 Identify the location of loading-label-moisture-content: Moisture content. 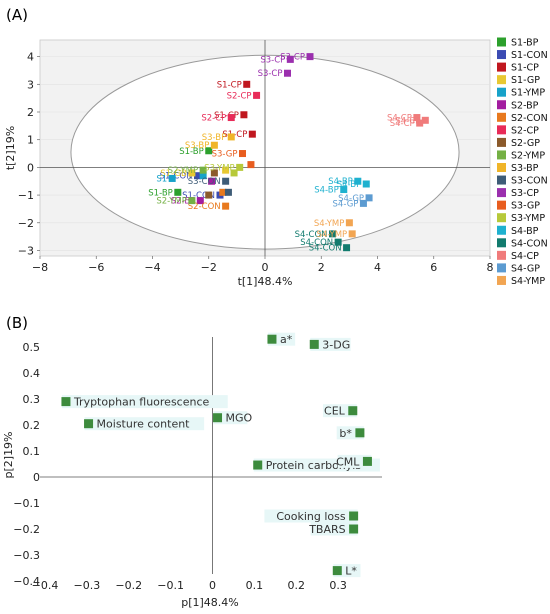
(144, 424).